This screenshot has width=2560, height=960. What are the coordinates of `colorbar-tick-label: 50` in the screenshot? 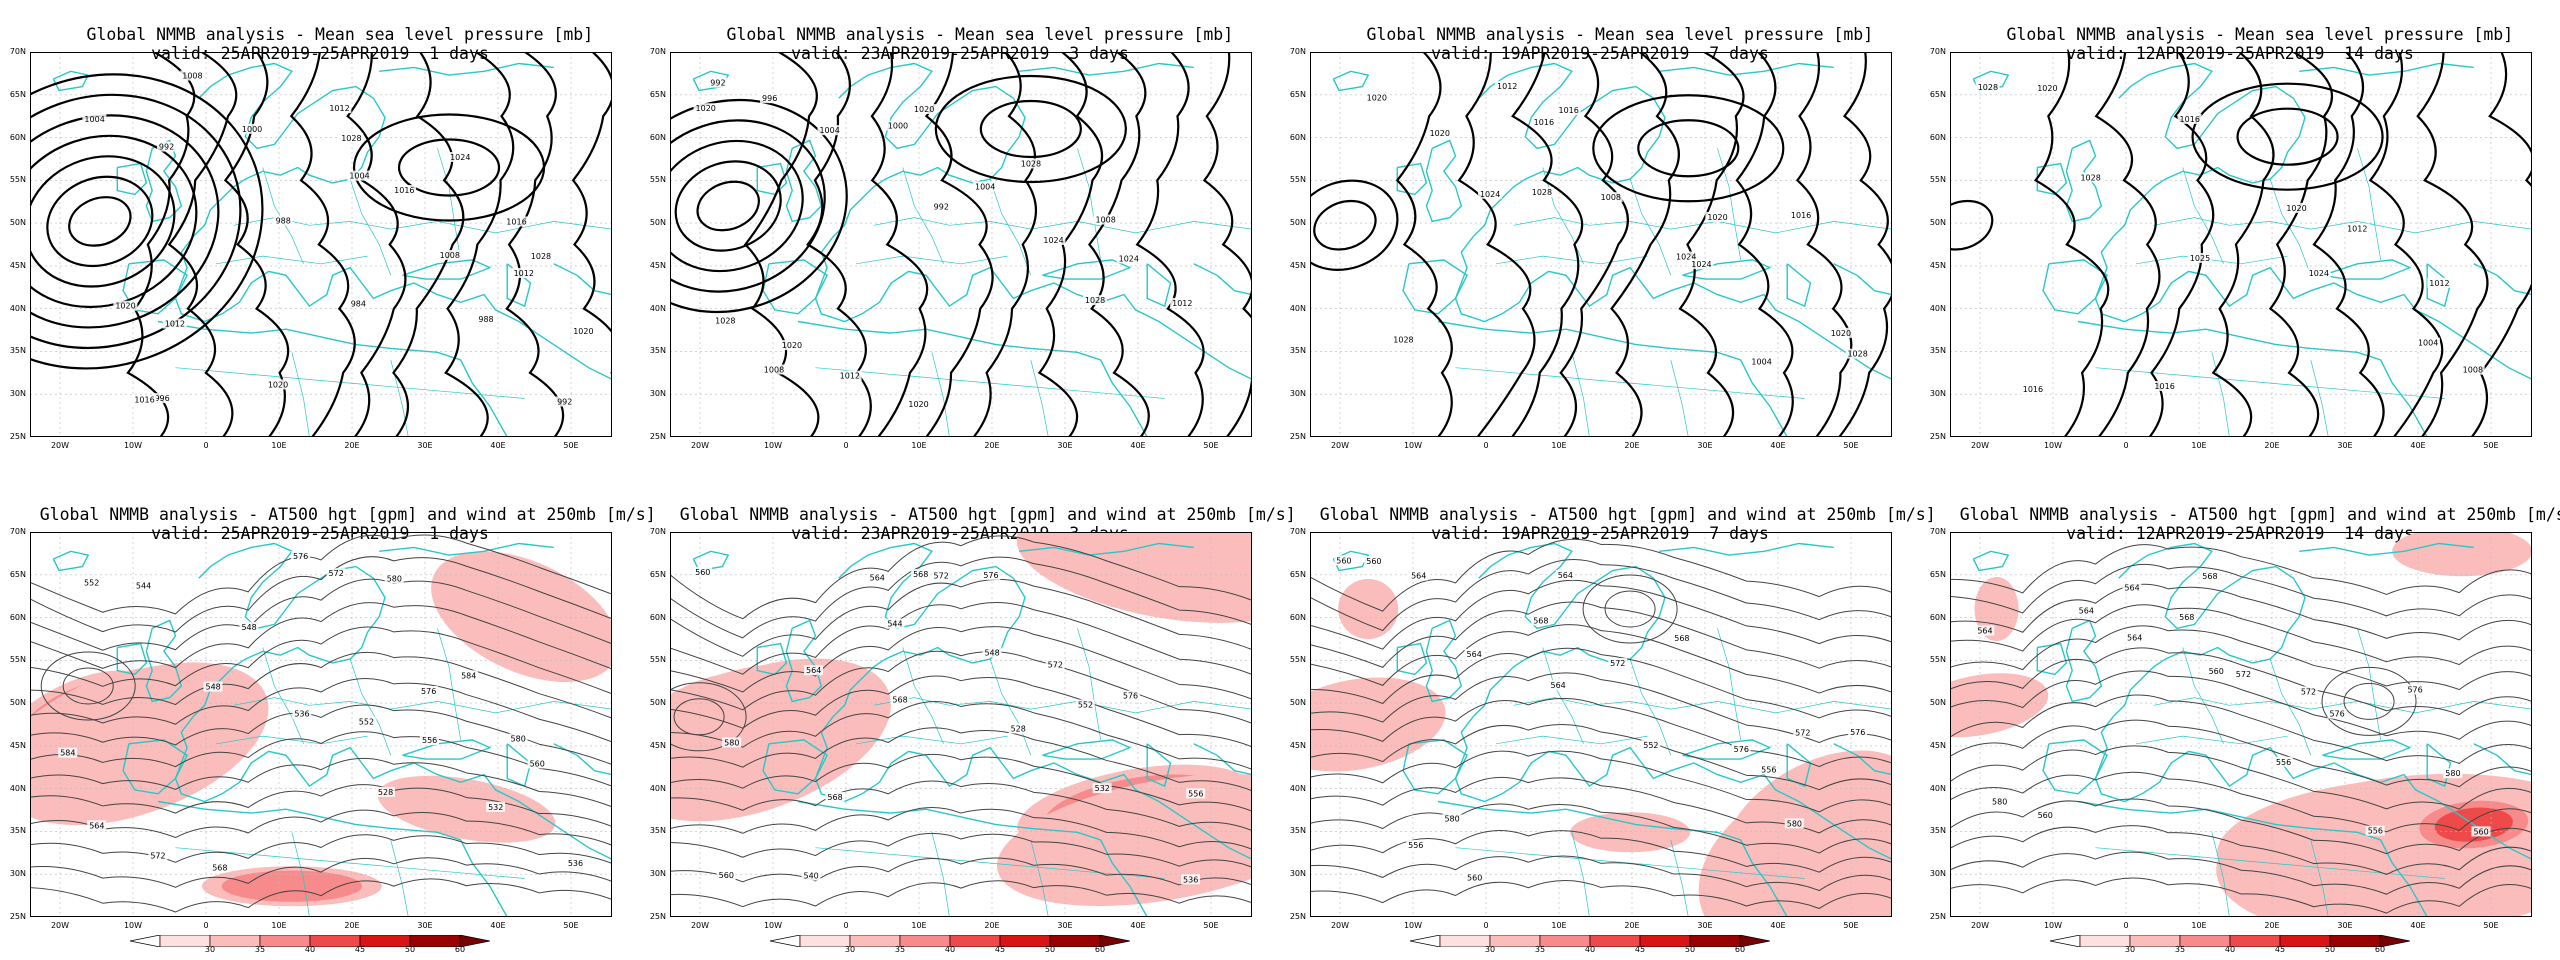 It's located at (2330, 949).